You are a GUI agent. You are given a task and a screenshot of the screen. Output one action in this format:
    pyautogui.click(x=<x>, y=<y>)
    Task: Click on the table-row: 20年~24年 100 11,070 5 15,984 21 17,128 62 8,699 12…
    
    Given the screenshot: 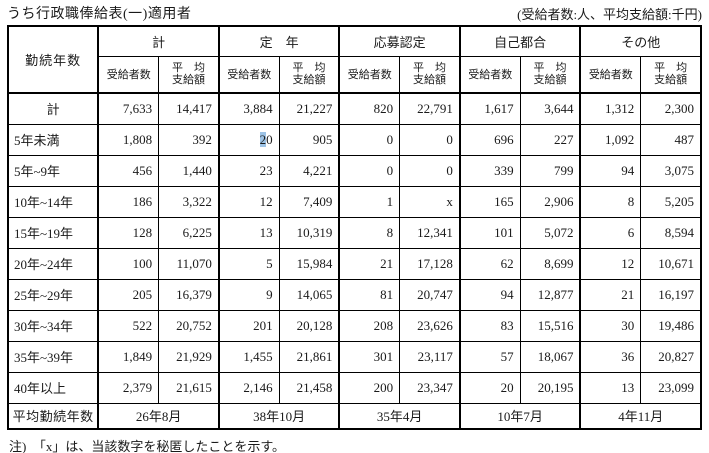 What is the action you would take?
    pyautogui.click(x=354, y=263)
    